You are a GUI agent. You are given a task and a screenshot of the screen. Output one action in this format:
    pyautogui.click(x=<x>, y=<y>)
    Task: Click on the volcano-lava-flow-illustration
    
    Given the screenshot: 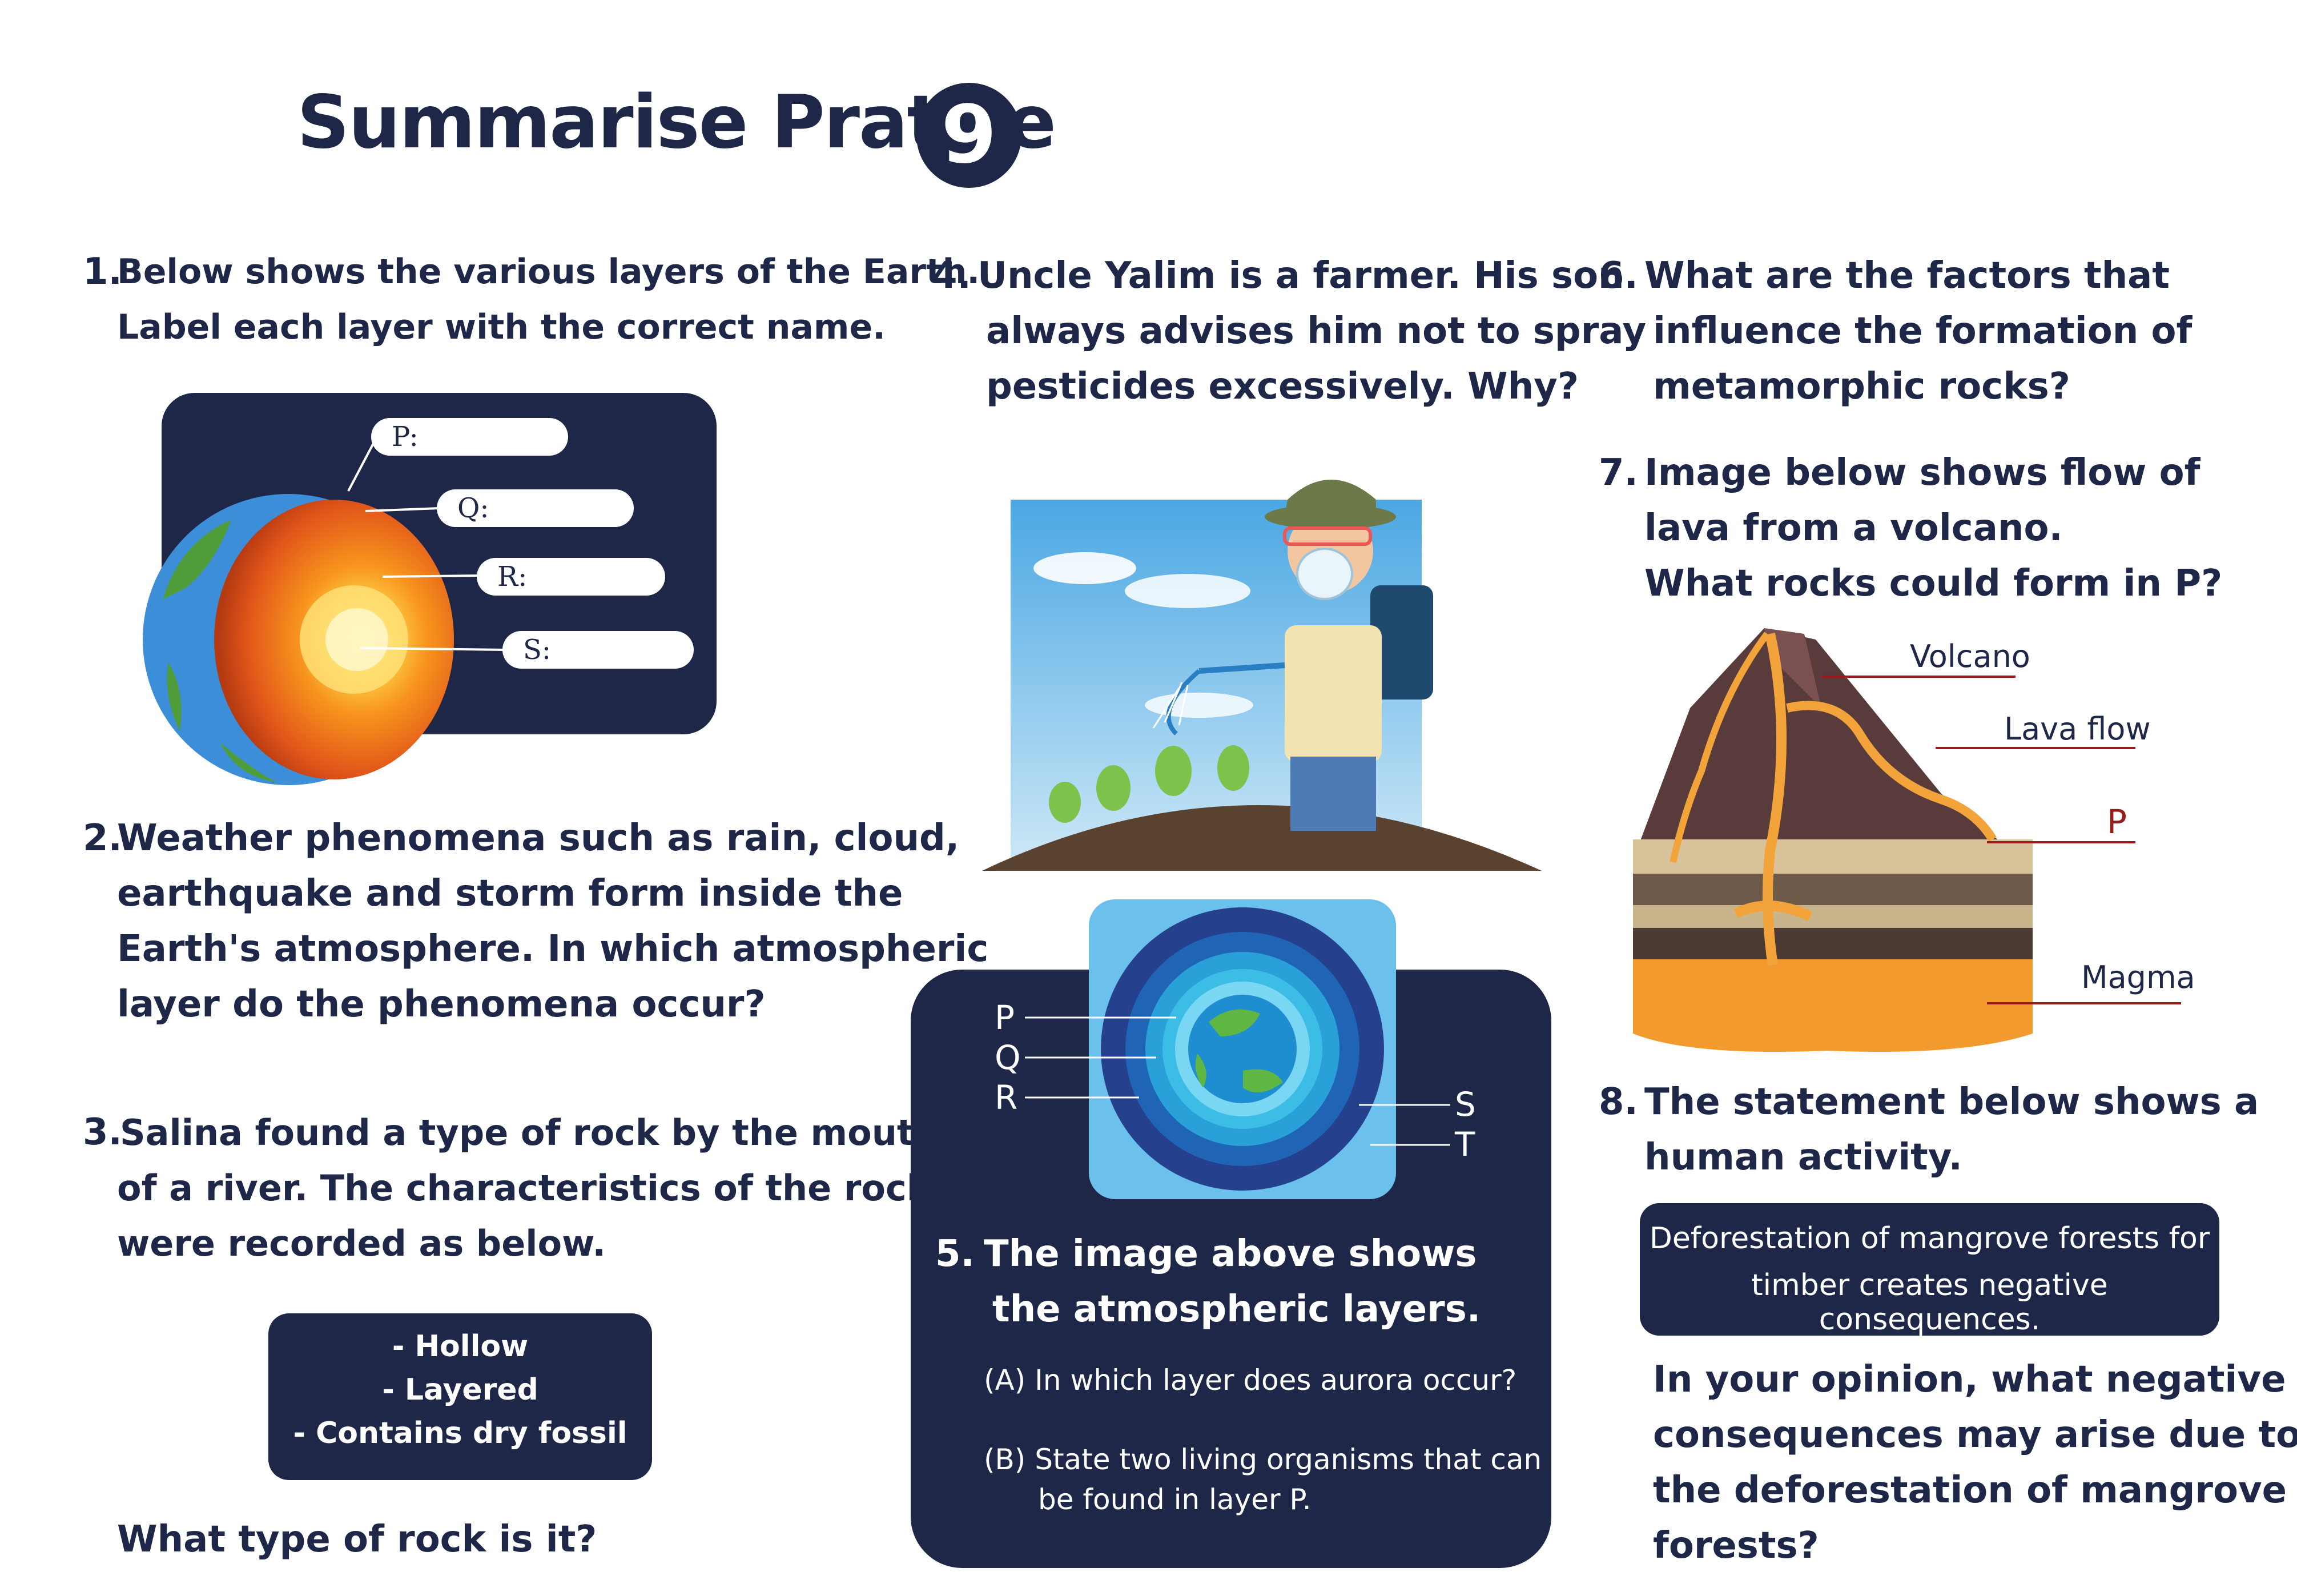 What is the action you would take?
    pyautogui.click(x=1833, y=840)
    